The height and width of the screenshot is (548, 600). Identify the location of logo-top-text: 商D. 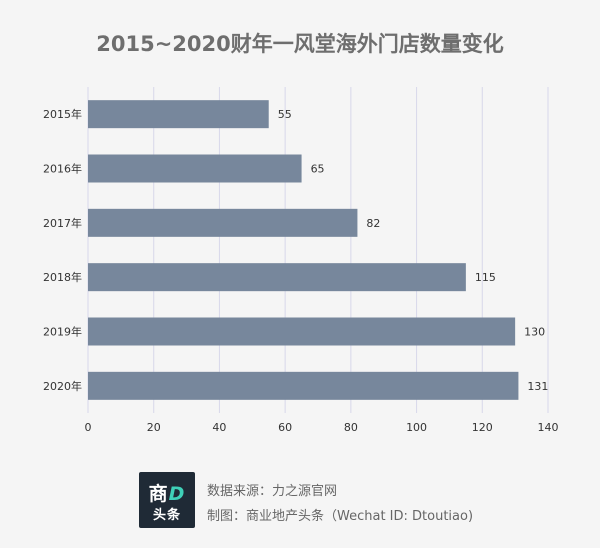
(167, 492).